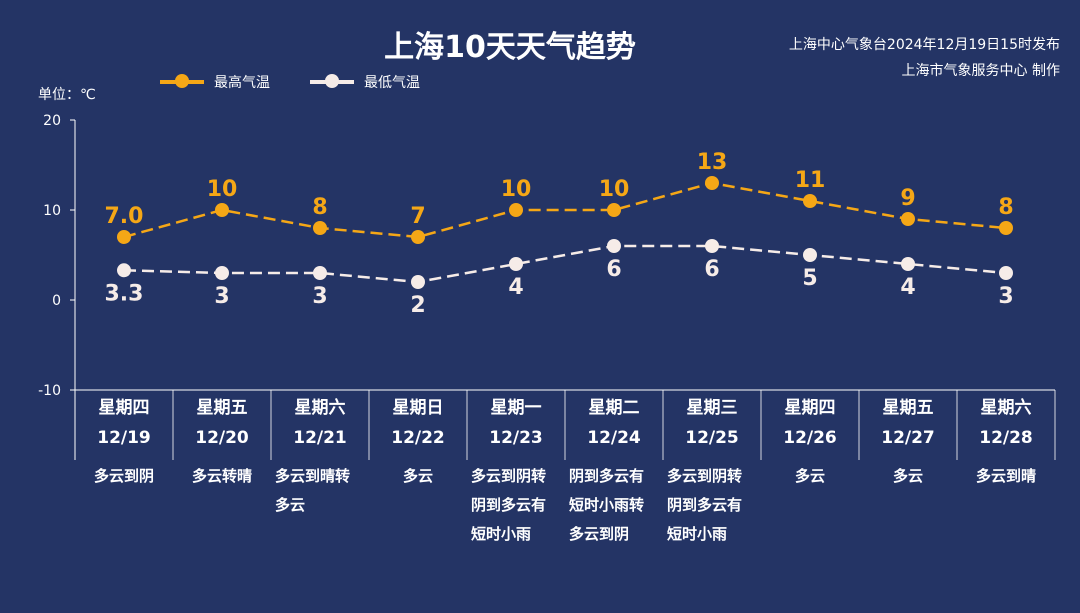 Image resolution: width=1080 pixels, height=613 pixels. Describe the element at coordinates (222, 408) in the screenshot. I see `weekday-label: 星期五` at that location.